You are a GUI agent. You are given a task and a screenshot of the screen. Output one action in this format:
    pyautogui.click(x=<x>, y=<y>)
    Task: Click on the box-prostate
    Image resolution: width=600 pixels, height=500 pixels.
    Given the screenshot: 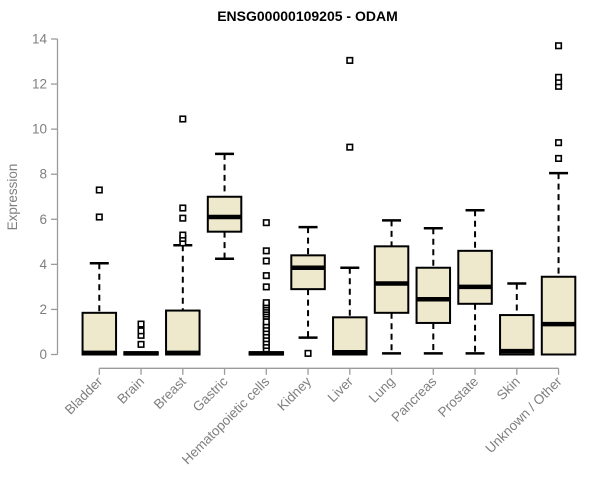 What is the action you would take?
    pyautogui.click(x=475, y=277)
    